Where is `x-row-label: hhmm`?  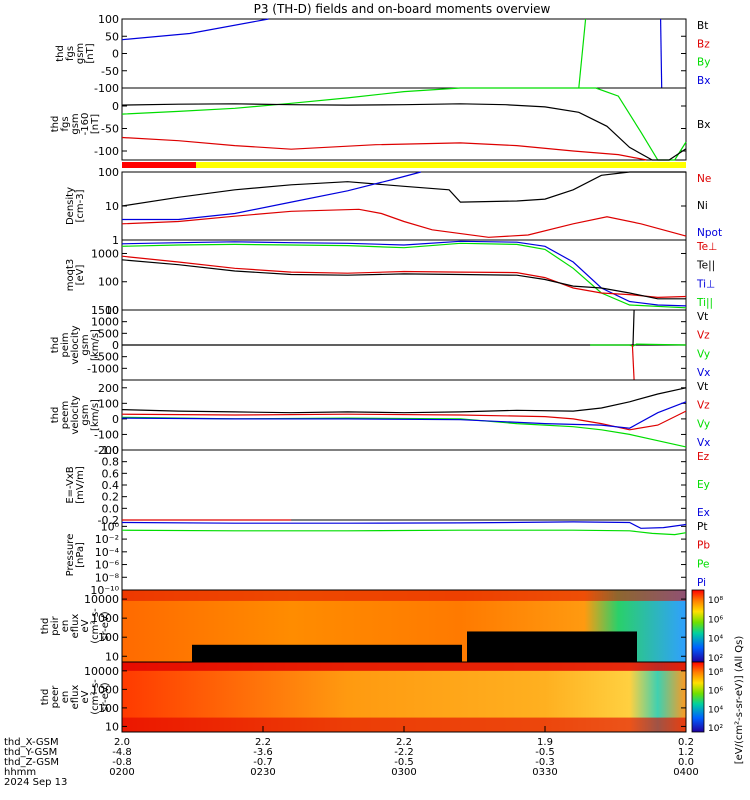
x-row-label: hhmm is located at coordinates (20, 772).